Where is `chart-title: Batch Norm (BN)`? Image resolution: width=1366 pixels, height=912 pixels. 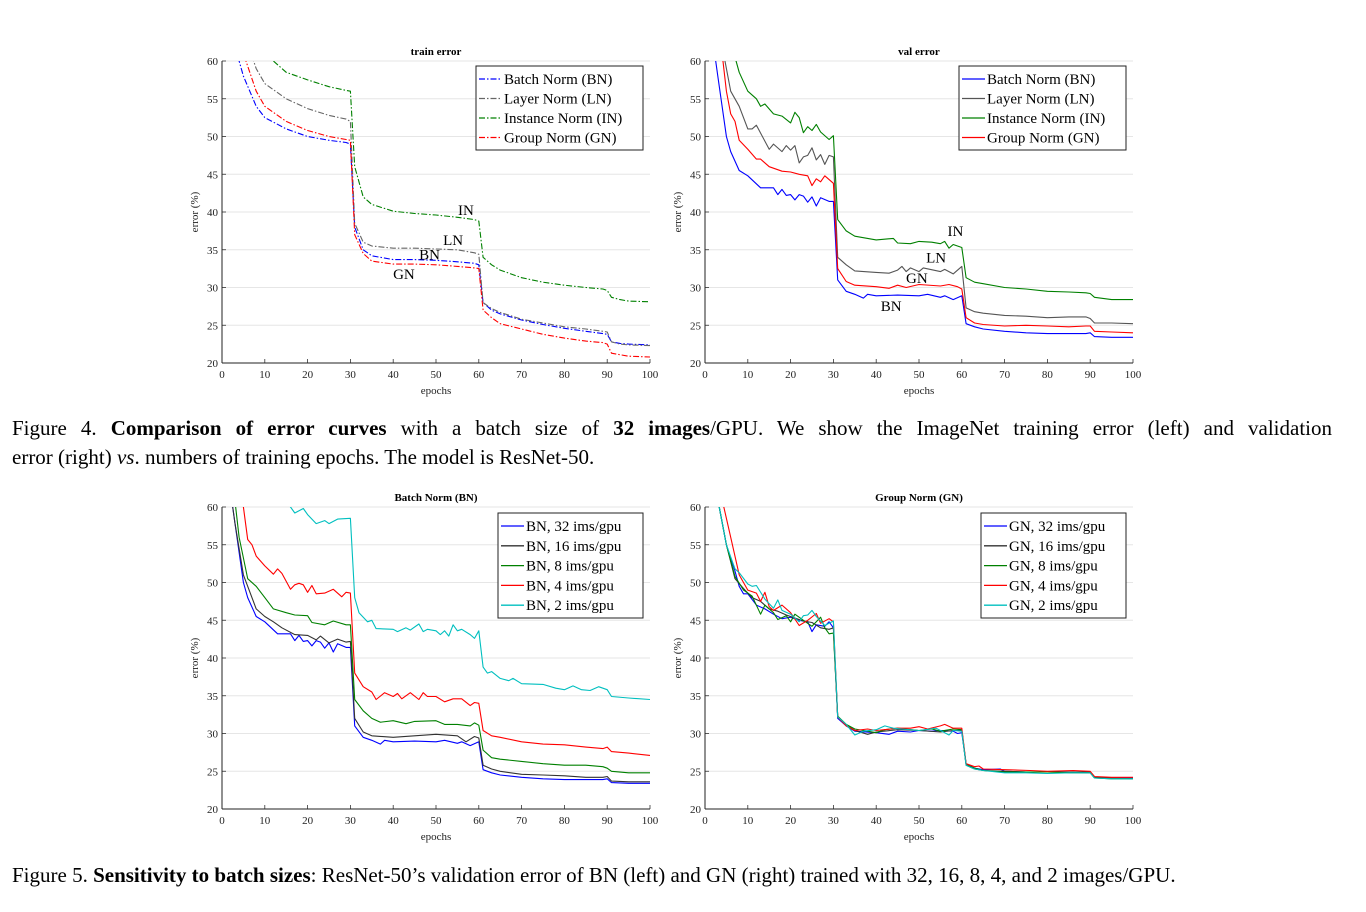 chart-title: Batch Norm (BN) is located at coordinates (435, 498).